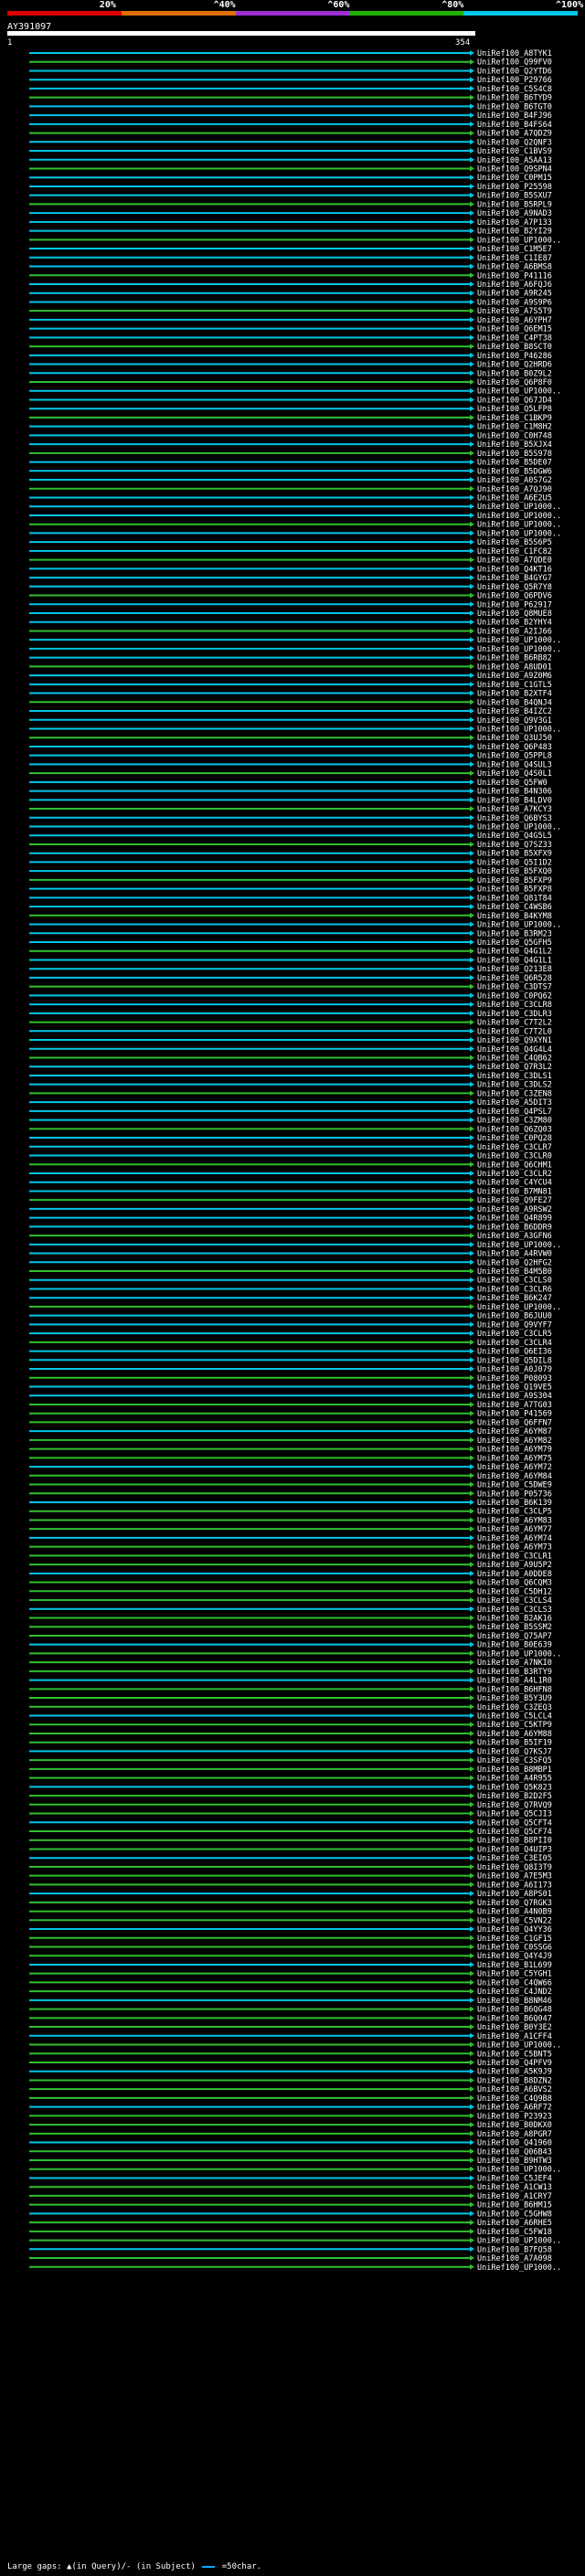 The height and width of the screenshot is (2576, 585). What do you see at coordinates (514, 605) in the screenshot?
I see `hit-label: UniRef100_P62917` at bounding box center [514, 605].